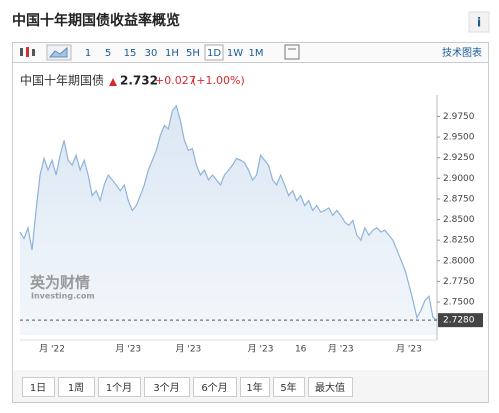 Image resolution: width=499 pixels, height=413 pixels. What do you see at coordinates (108, 53) in the screenshot?
I see `interval-button: 5` at bounding box center [108, 53].